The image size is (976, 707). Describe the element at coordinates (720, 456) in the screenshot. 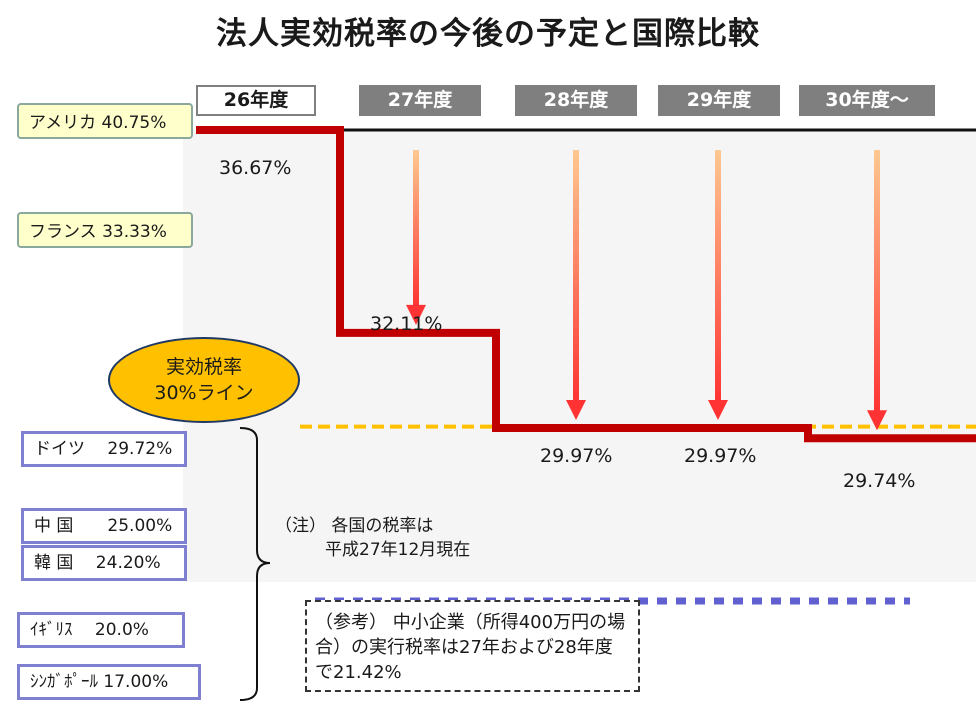

I see `value-label-4: 29.97%` at that location.